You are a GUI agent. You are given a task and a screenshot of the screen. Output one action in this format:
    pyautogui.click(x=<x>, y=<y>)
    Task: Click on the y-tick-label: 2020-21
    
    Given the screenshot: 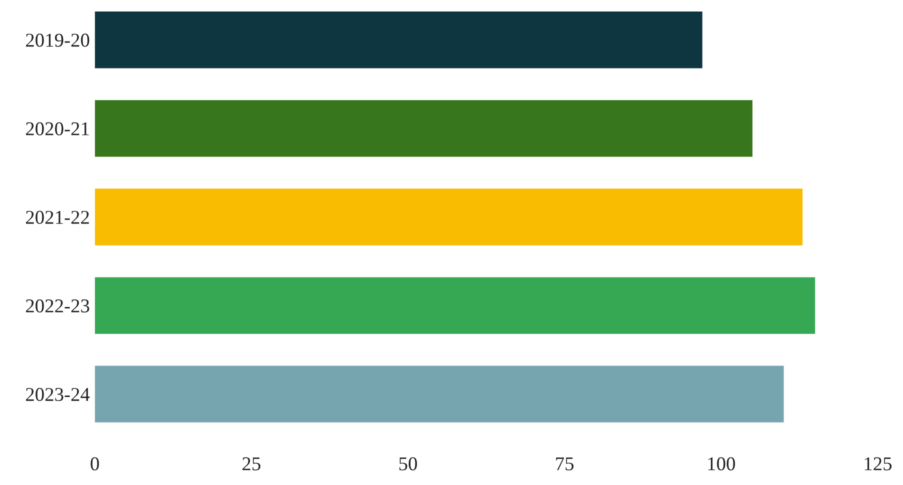 What is the action you would take?
    pyautogui.click(x=57, y=129)
    